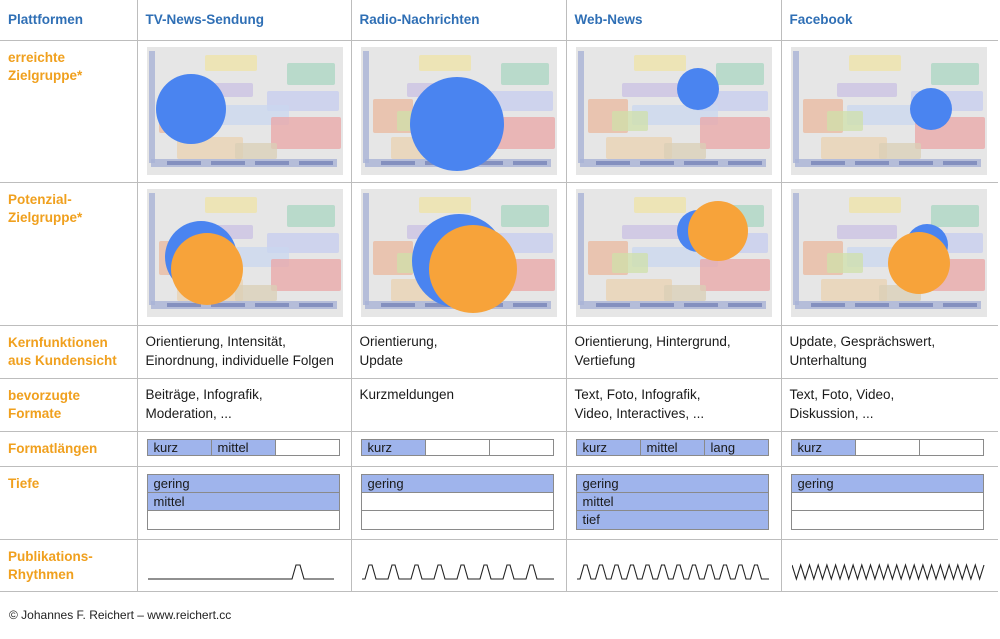 This screenshot has height=639, width=1000. I want to click on formats-web-line1: Text, Foto, Infografik,, so click(637, 394).